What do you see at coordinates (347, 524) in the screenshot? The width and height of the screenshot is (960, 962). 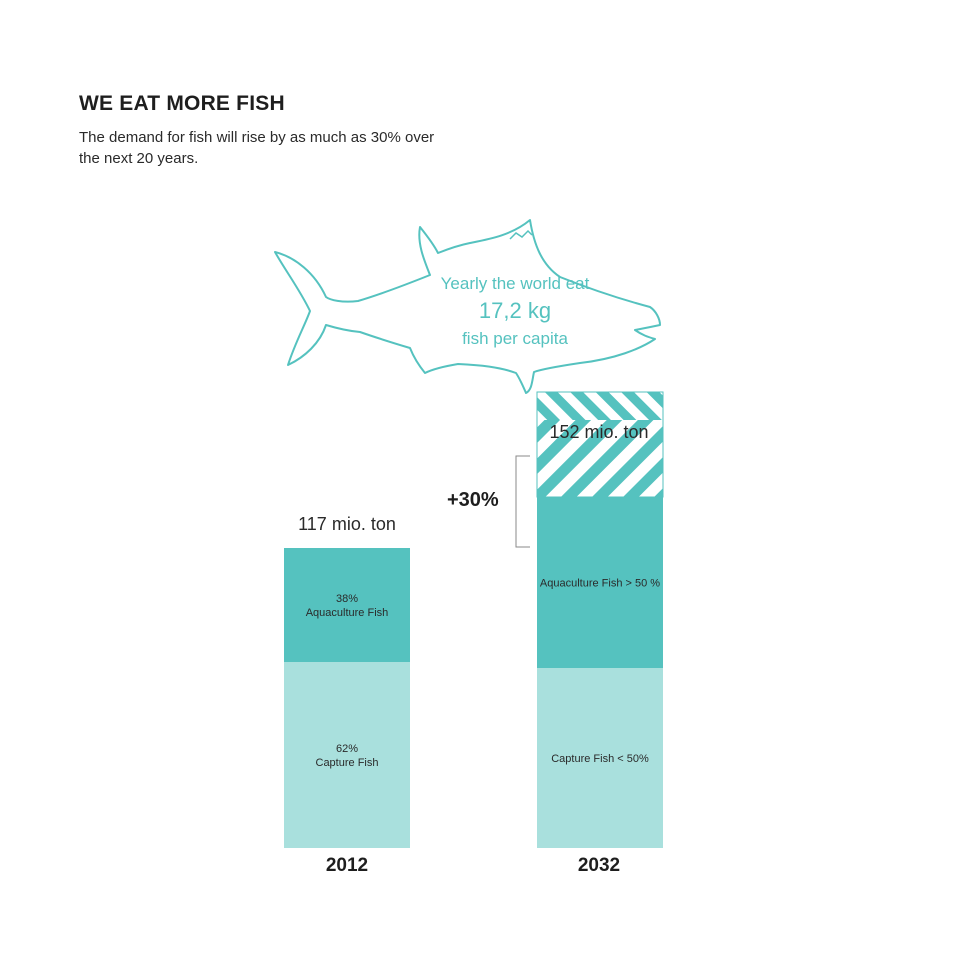 I see `total-label-2012: 117 mio. ton` at bounding box center [347, 524].